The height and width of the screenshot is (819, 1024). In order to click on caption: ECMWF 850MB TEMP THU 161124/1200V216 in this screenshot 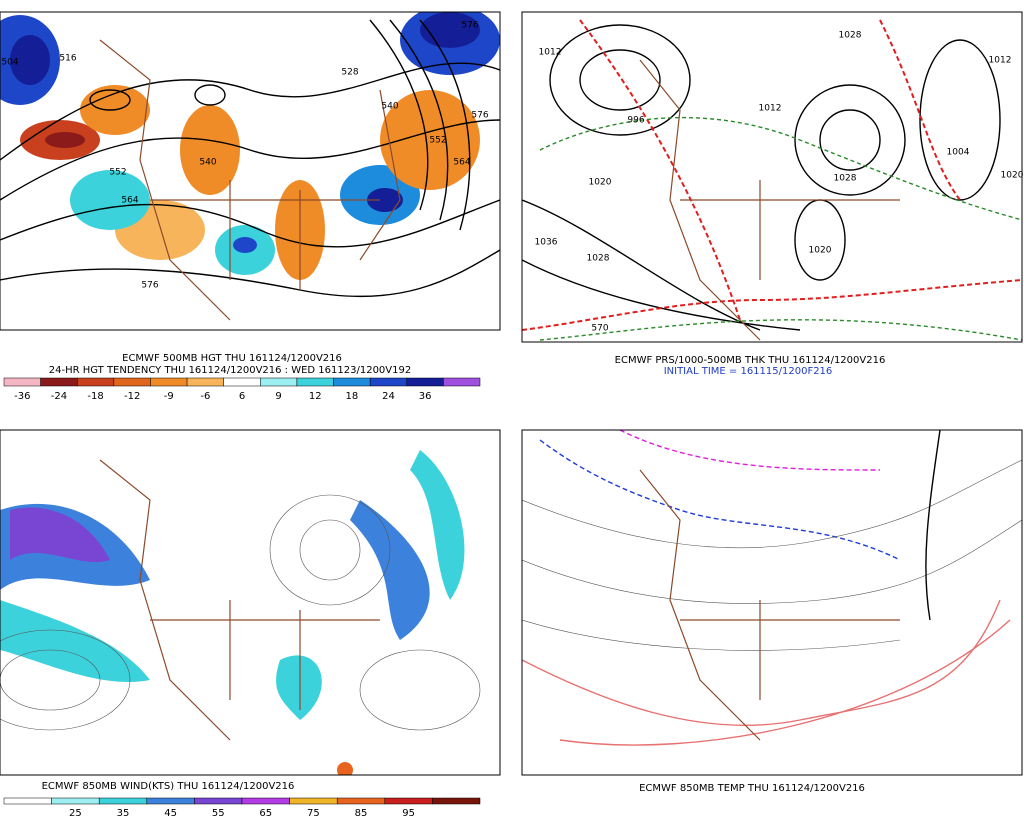, I will do `click(752, 788)`.